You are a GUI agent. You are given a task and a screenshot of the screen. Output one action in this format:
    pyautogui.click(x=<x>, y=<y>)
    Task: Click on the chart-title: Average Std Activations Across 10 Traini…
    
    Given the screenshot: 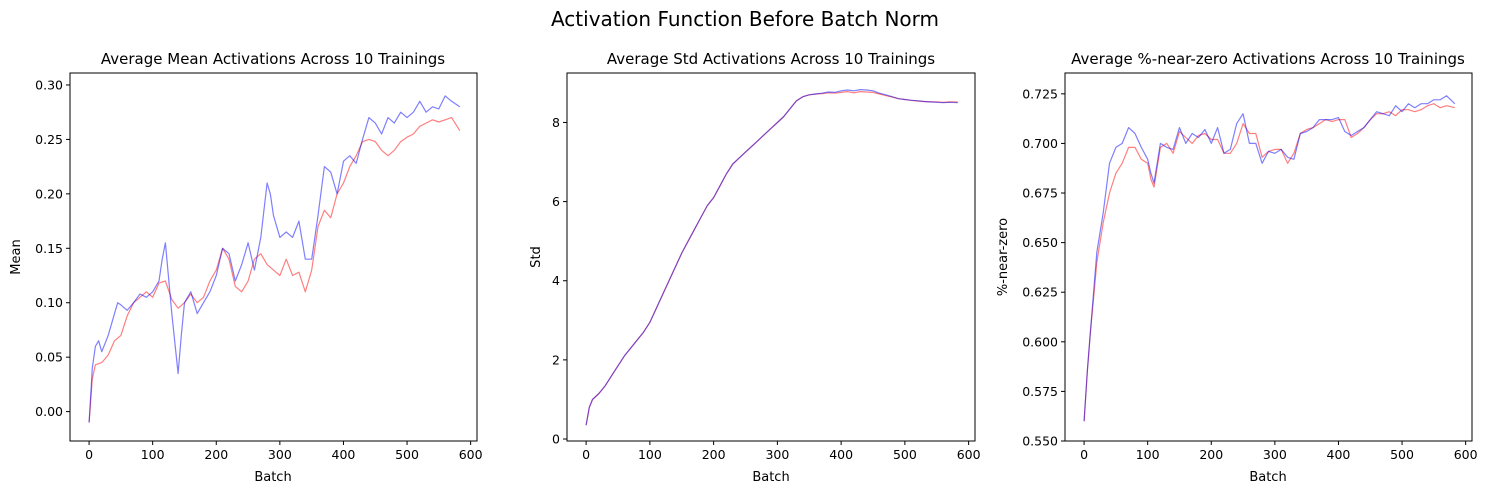 What is the action you would take?
    pyautogui.click(x=771, y=59)
    